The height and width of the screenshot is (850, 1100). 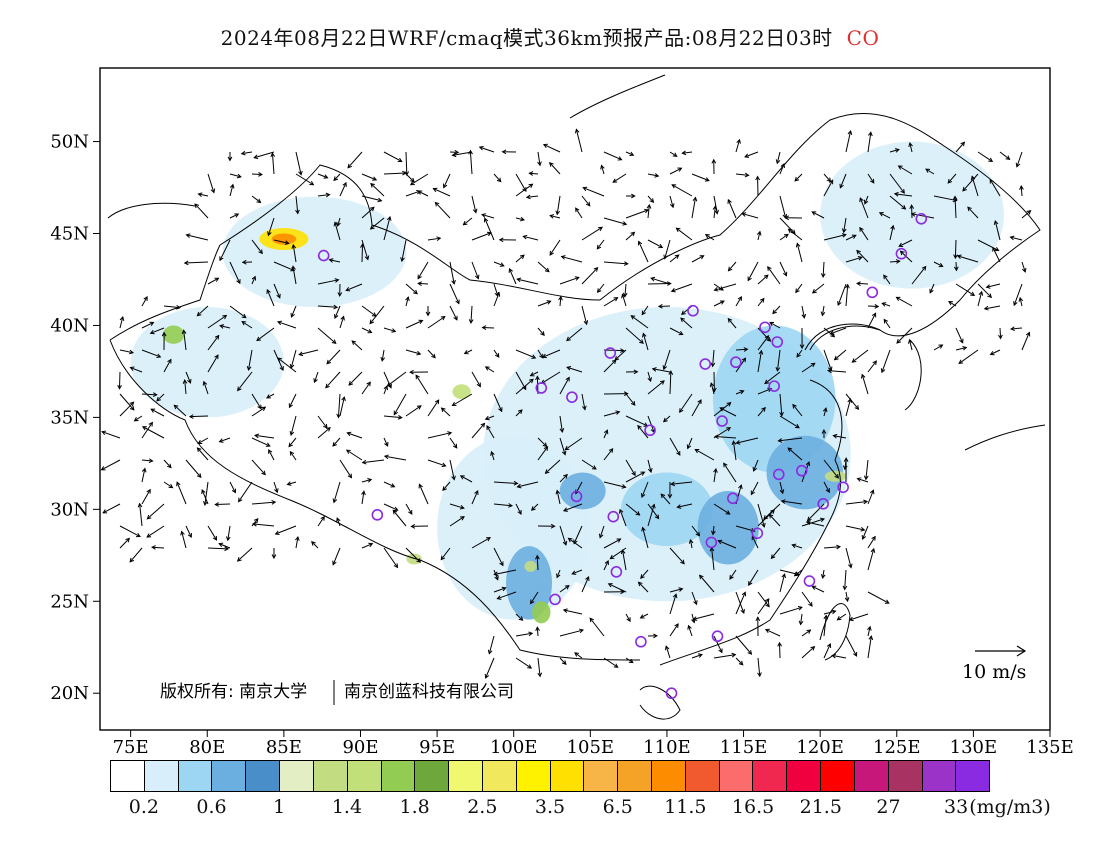 What do you see at coordinates (550, 807) in the screenshot?
I see `legend-label: 3.5` at bounding box center [550, 807].